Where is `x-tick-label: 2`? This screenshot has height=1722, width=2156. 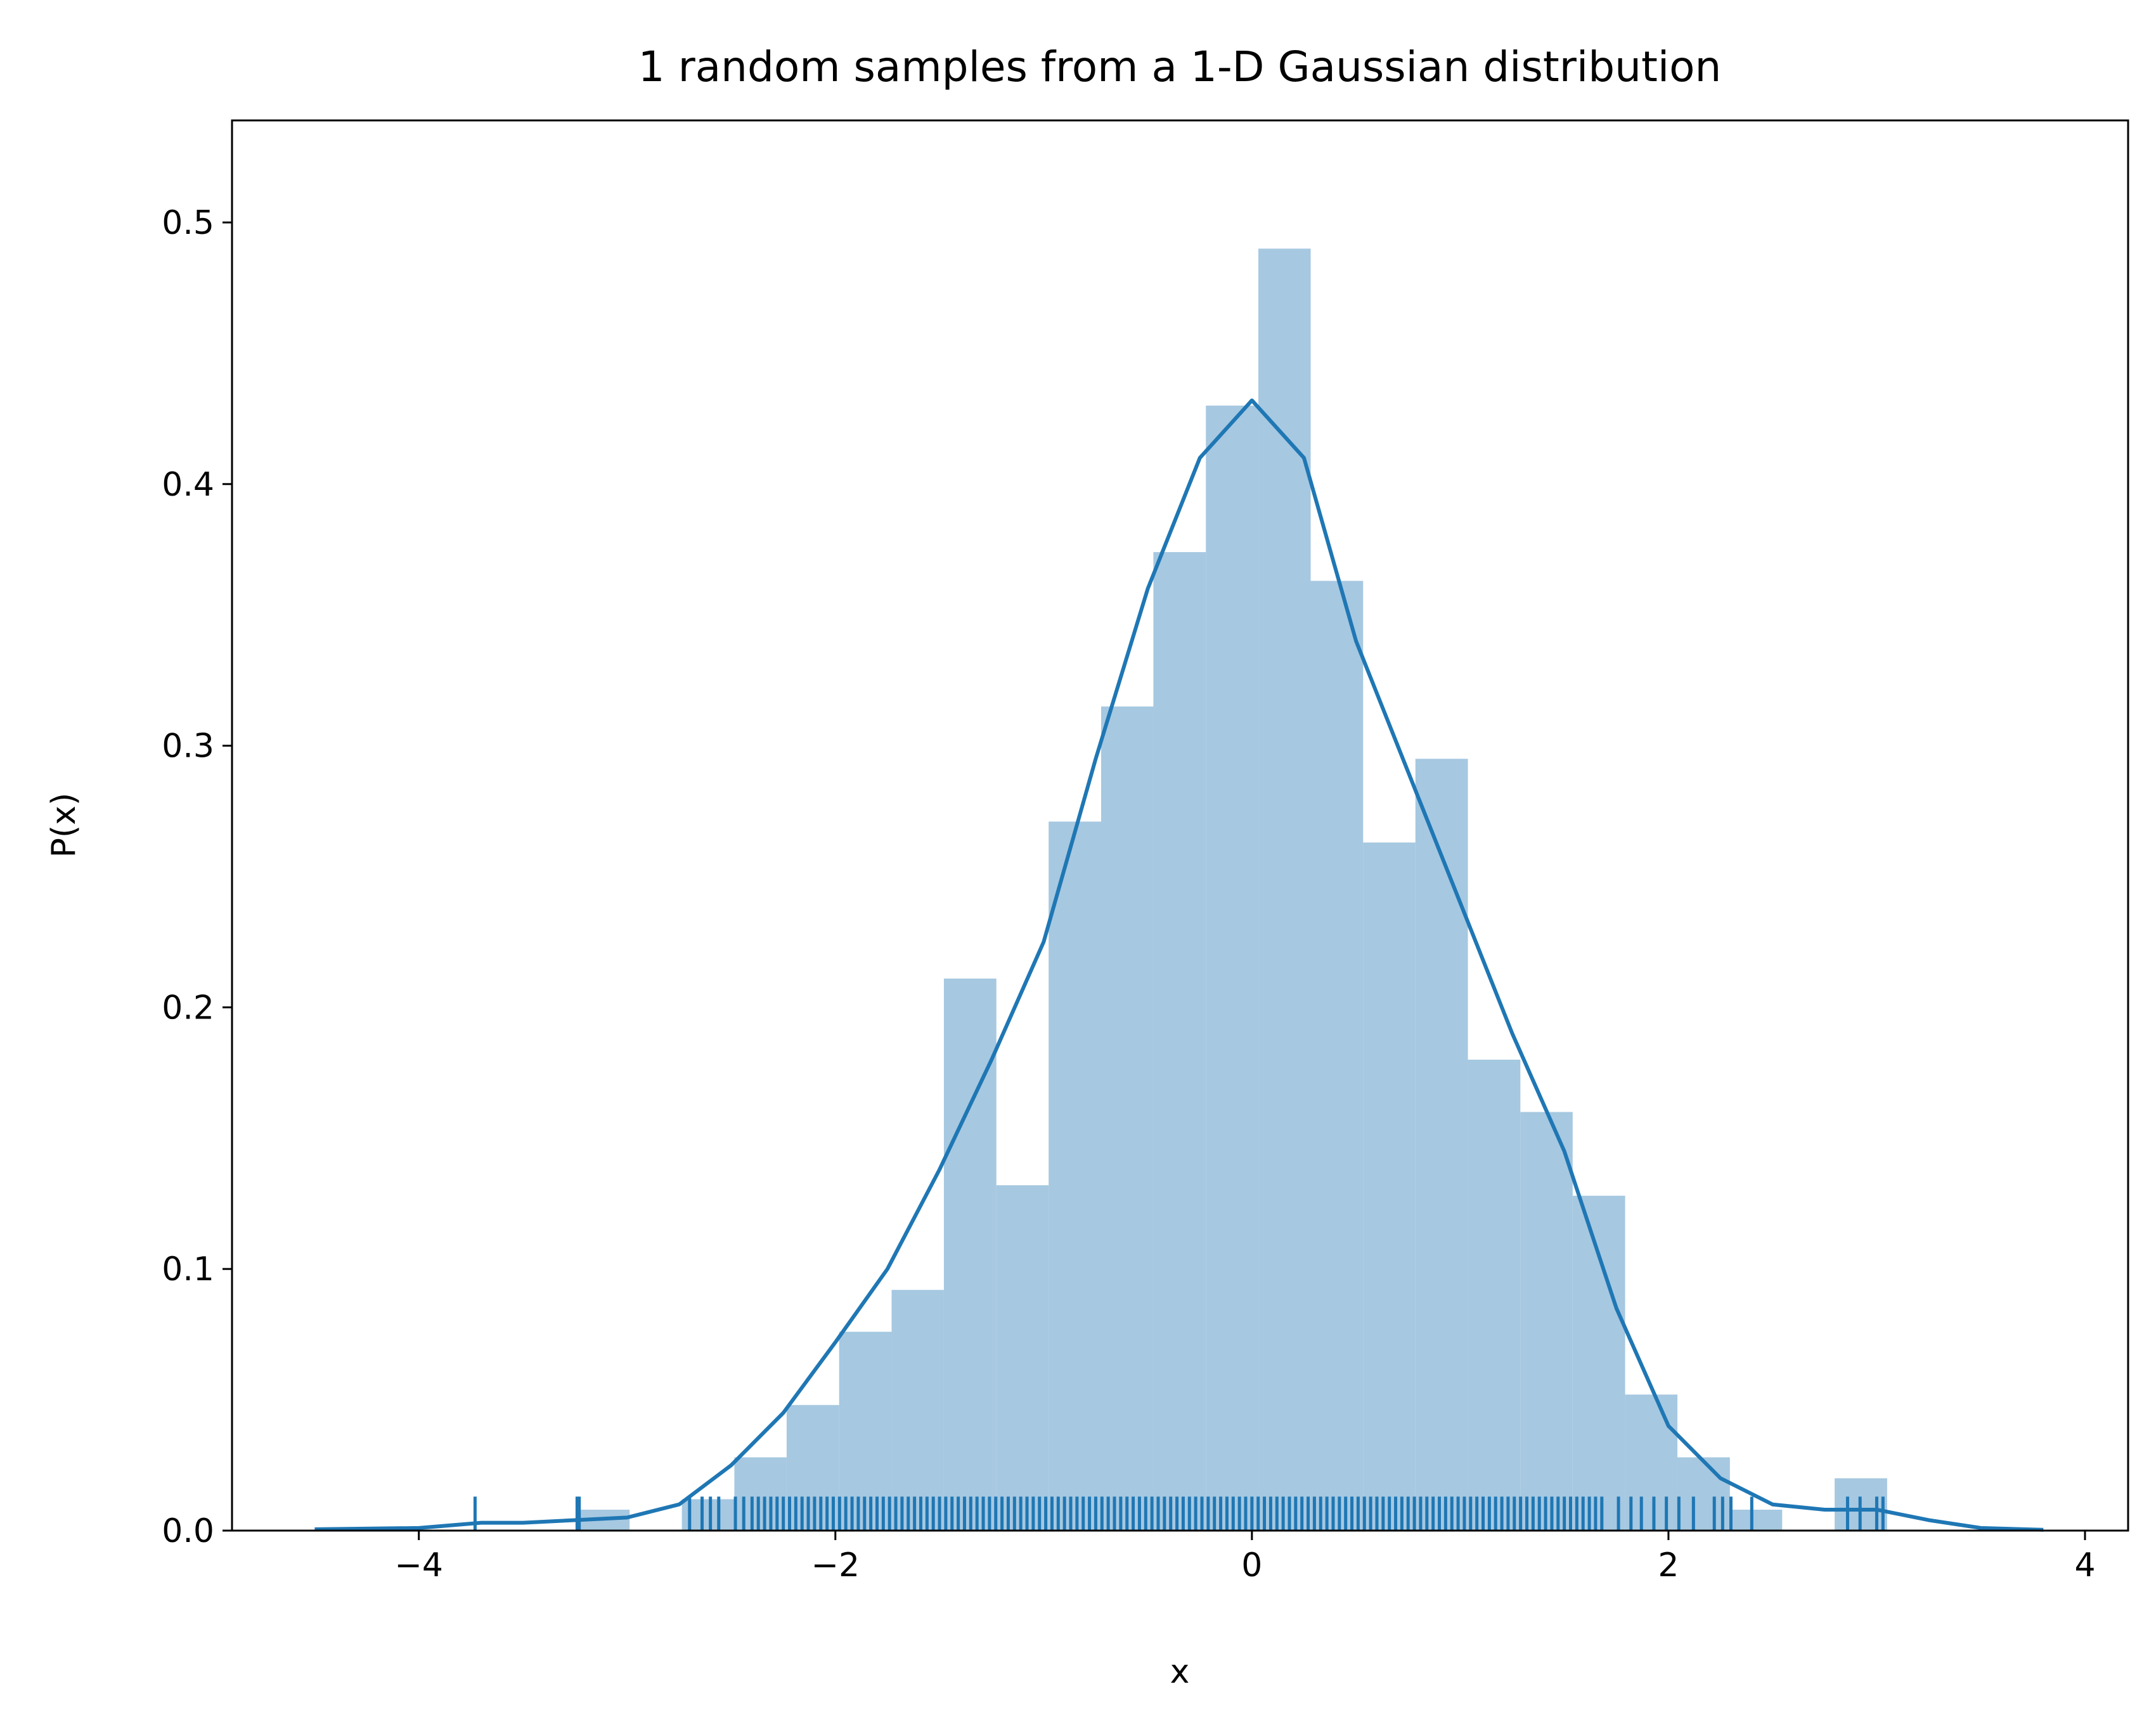 x-tick-label: 2 is located at coordinates (1668, 1565).